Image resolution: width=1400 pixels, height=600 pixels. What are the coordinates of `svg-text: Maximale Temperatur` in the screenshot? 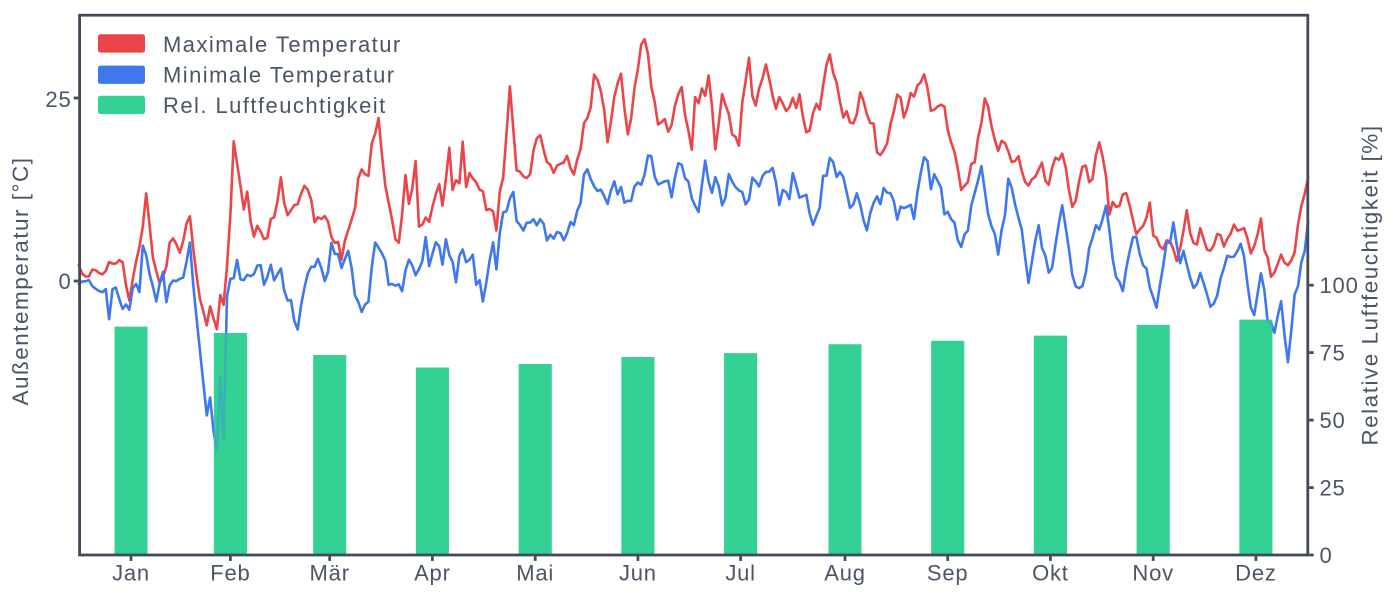 It's located at (282, 44).